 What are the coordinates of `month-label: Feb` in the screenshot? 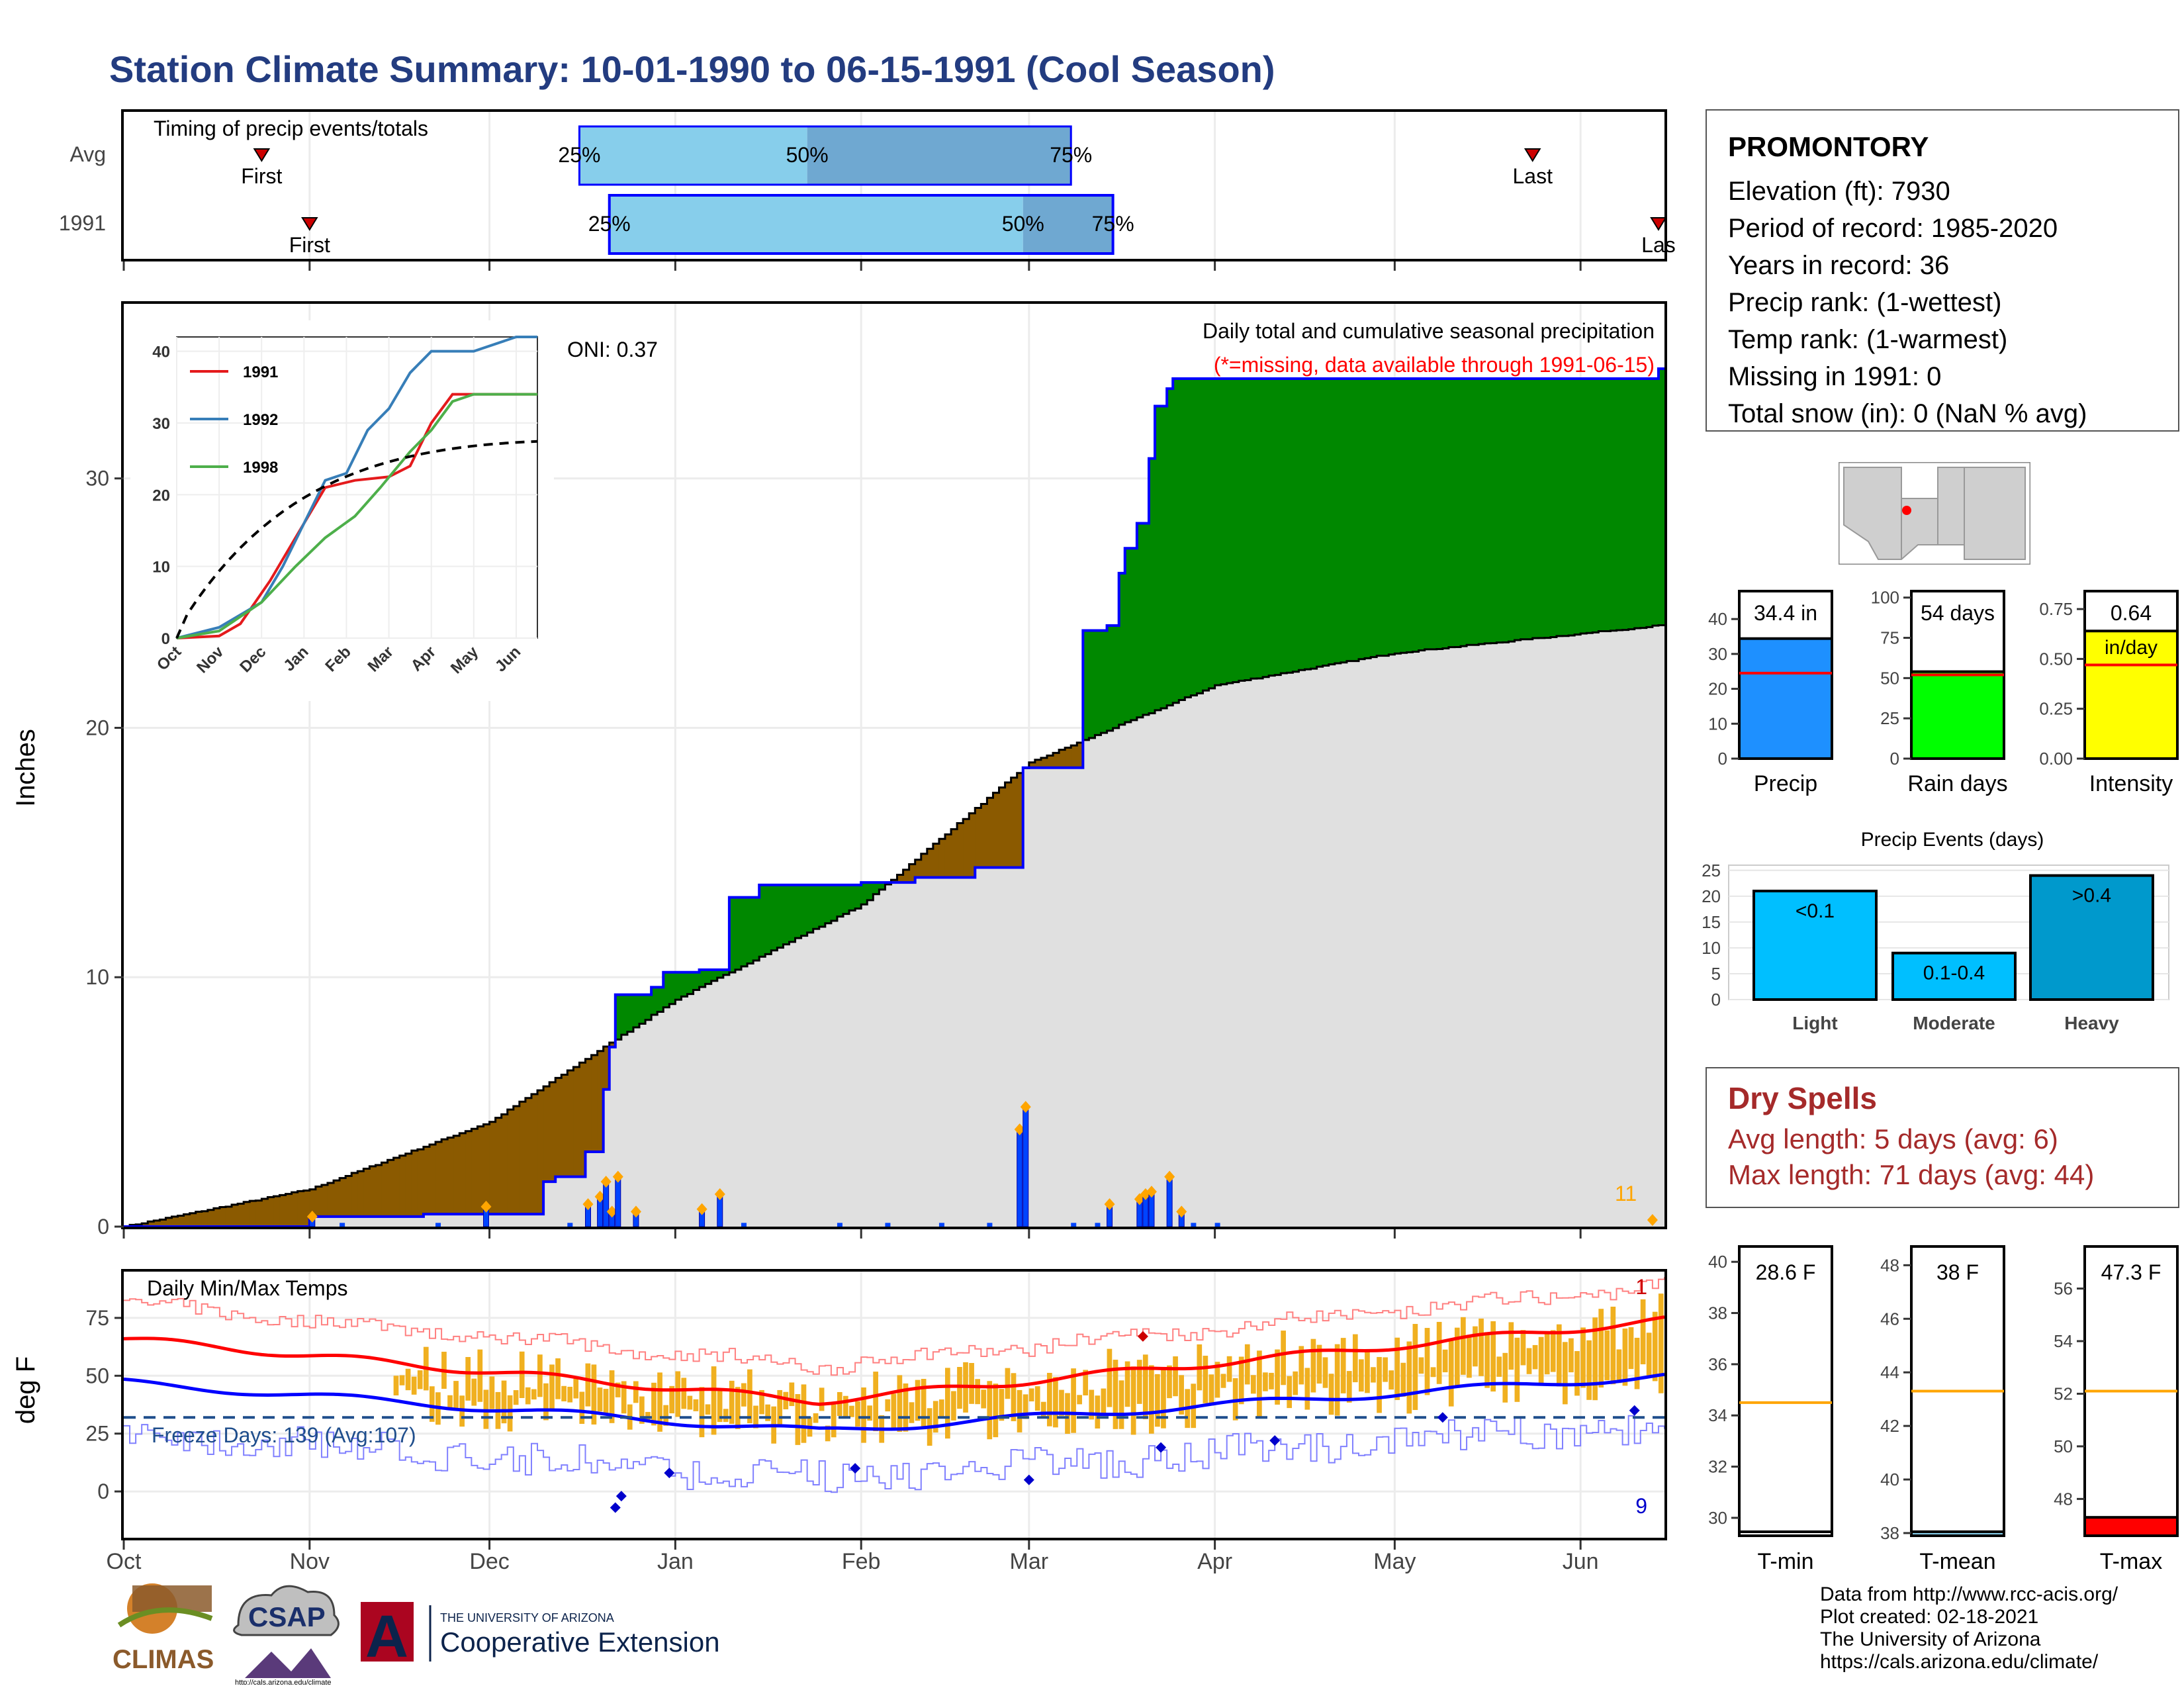 It's located at (862, 1561).